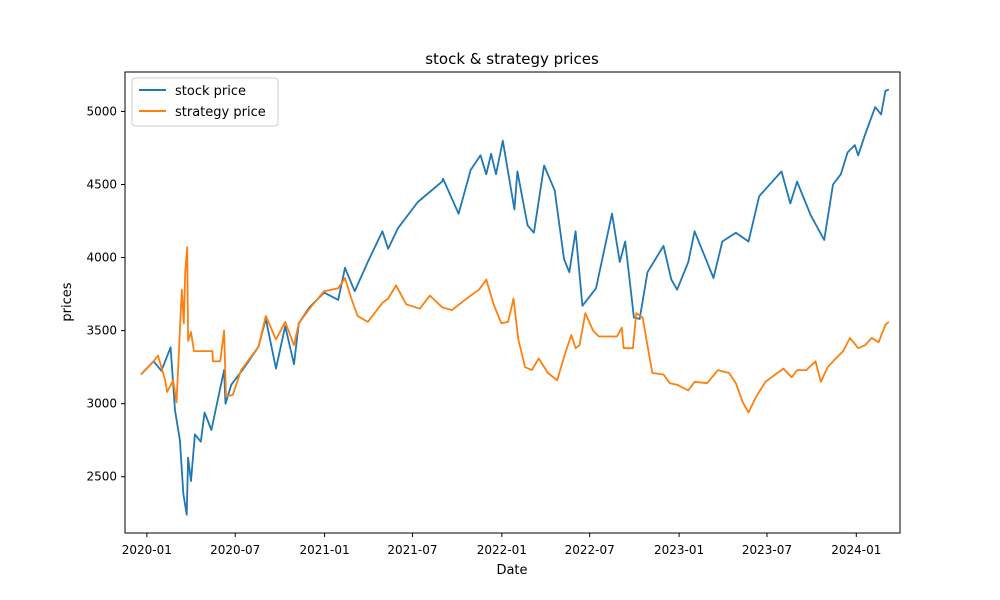 The width and height of the screenshot is (1000, 600). Describe the element at coordinates (101, 185) in the screenshot. I see `y-tick-label: 4500` at that location.